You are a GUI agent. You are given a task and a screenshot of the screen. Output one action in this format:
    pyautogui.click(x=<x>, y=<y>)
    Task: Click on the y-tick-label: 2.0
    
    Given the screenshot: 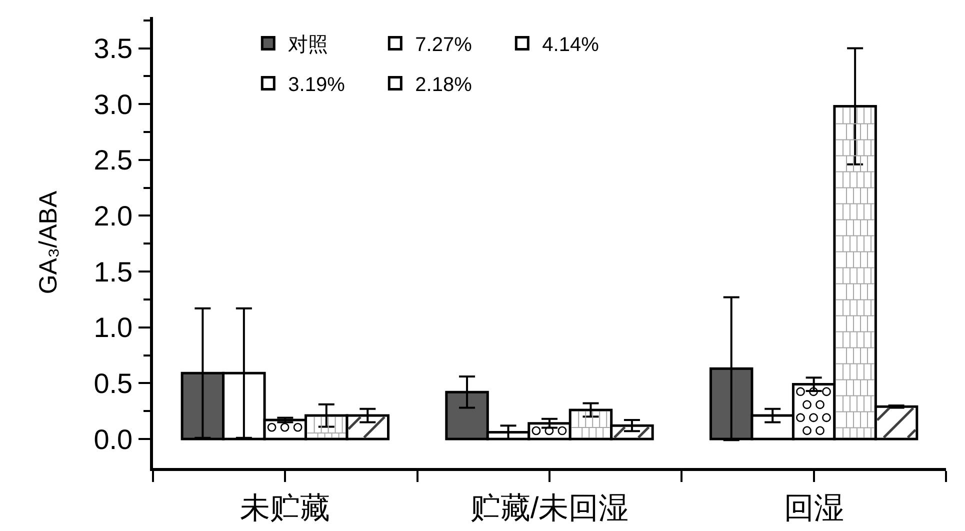 What is the action you would take?
    pyautogui.click(x=113, y=216)
    